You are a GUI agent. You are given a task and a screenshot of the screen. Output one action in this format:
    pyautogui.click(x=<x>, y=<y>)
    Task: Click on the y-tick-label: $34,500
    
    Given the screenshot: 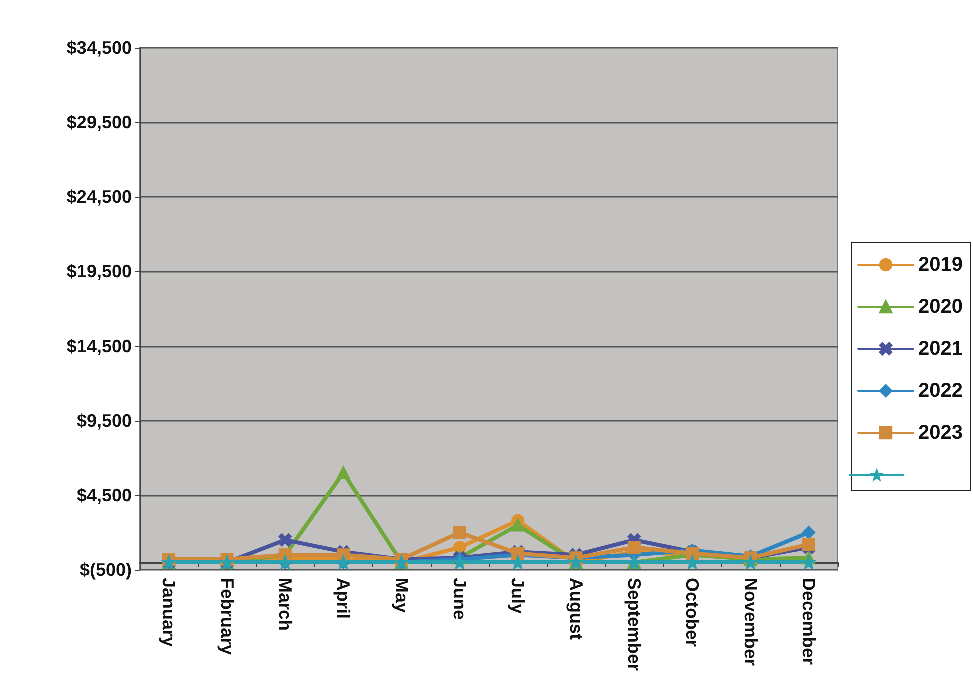 What is the action you would take?
    pyautogui.click(x=99, y=48)
    